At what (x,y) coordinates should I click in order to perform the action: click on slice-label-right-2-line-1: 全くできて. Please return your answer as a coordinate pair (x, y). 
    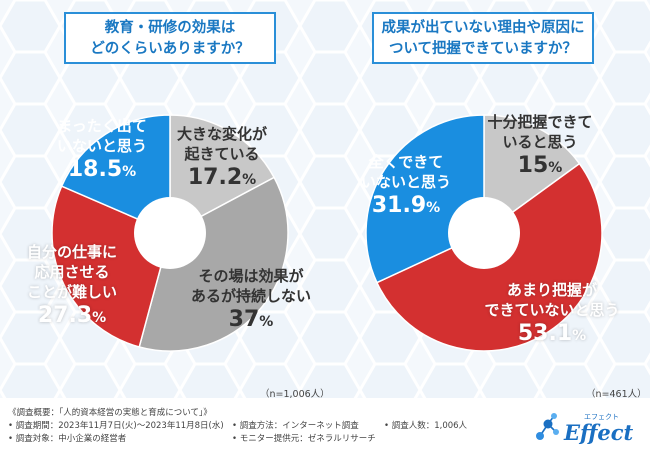
    Looking at the image, I should click on (406, 162).